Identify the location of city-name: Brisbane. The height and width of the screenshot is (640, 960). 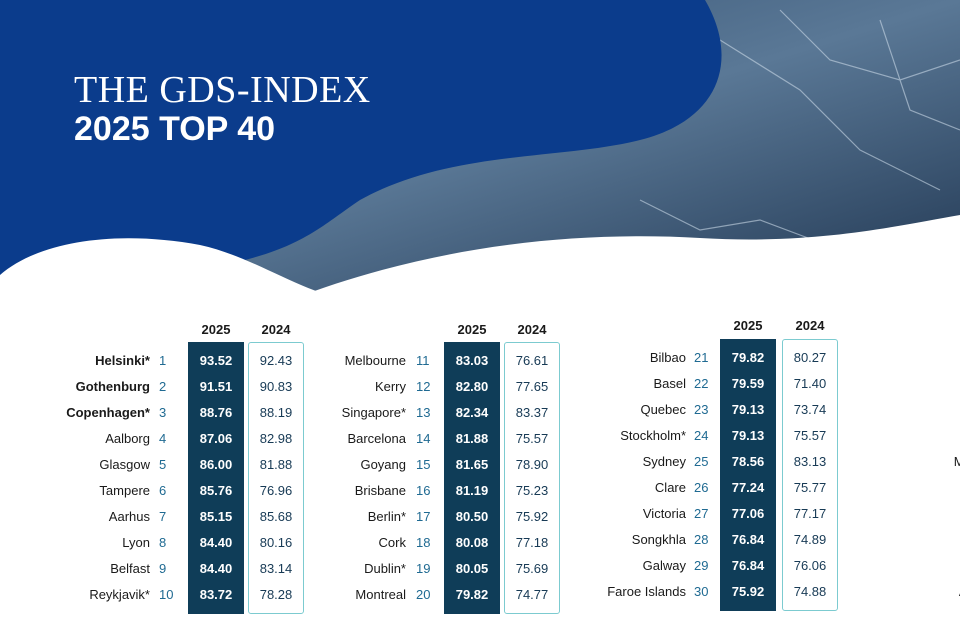
(380, 490).